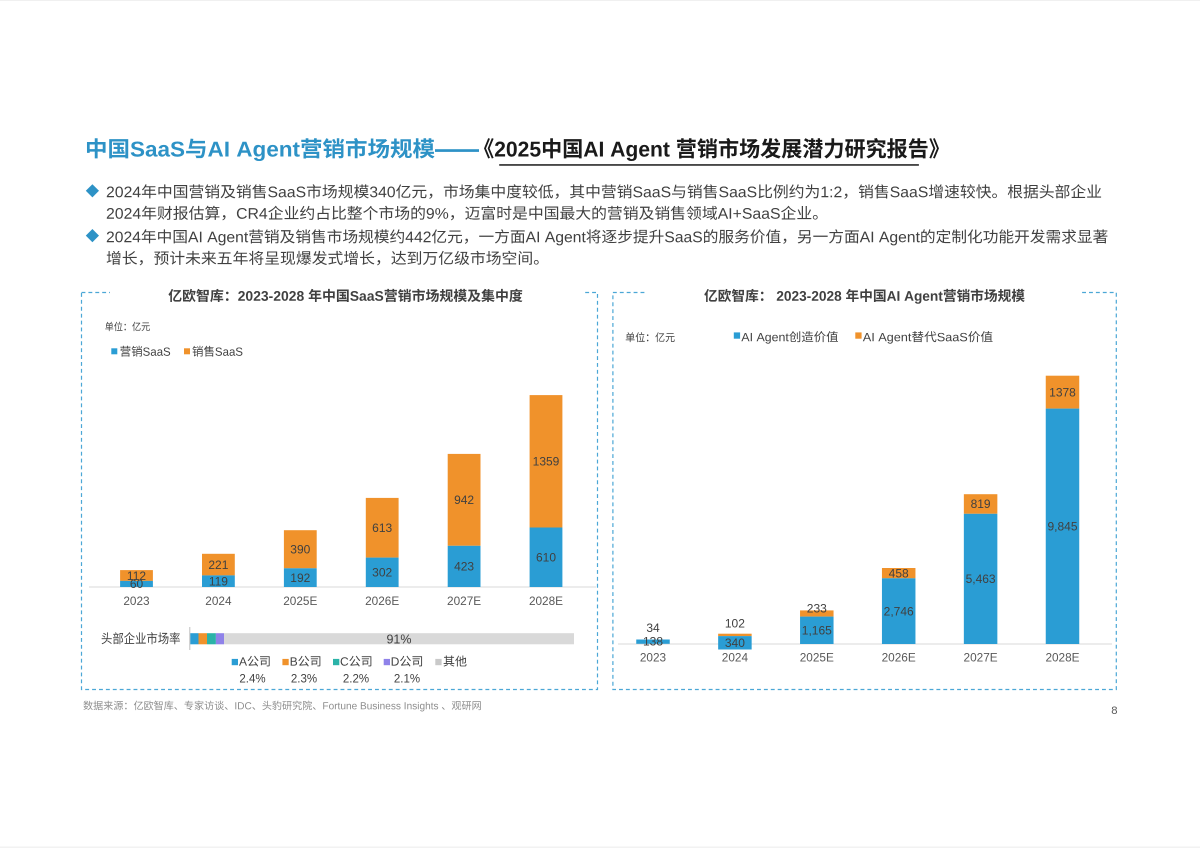 Image resolution: width=1200 pixels, height=853 pixels. What do you see at coordinates (1062, 392) in the screenshot?
I see `svg-text: 1378` at bounding box center [1062, 392].